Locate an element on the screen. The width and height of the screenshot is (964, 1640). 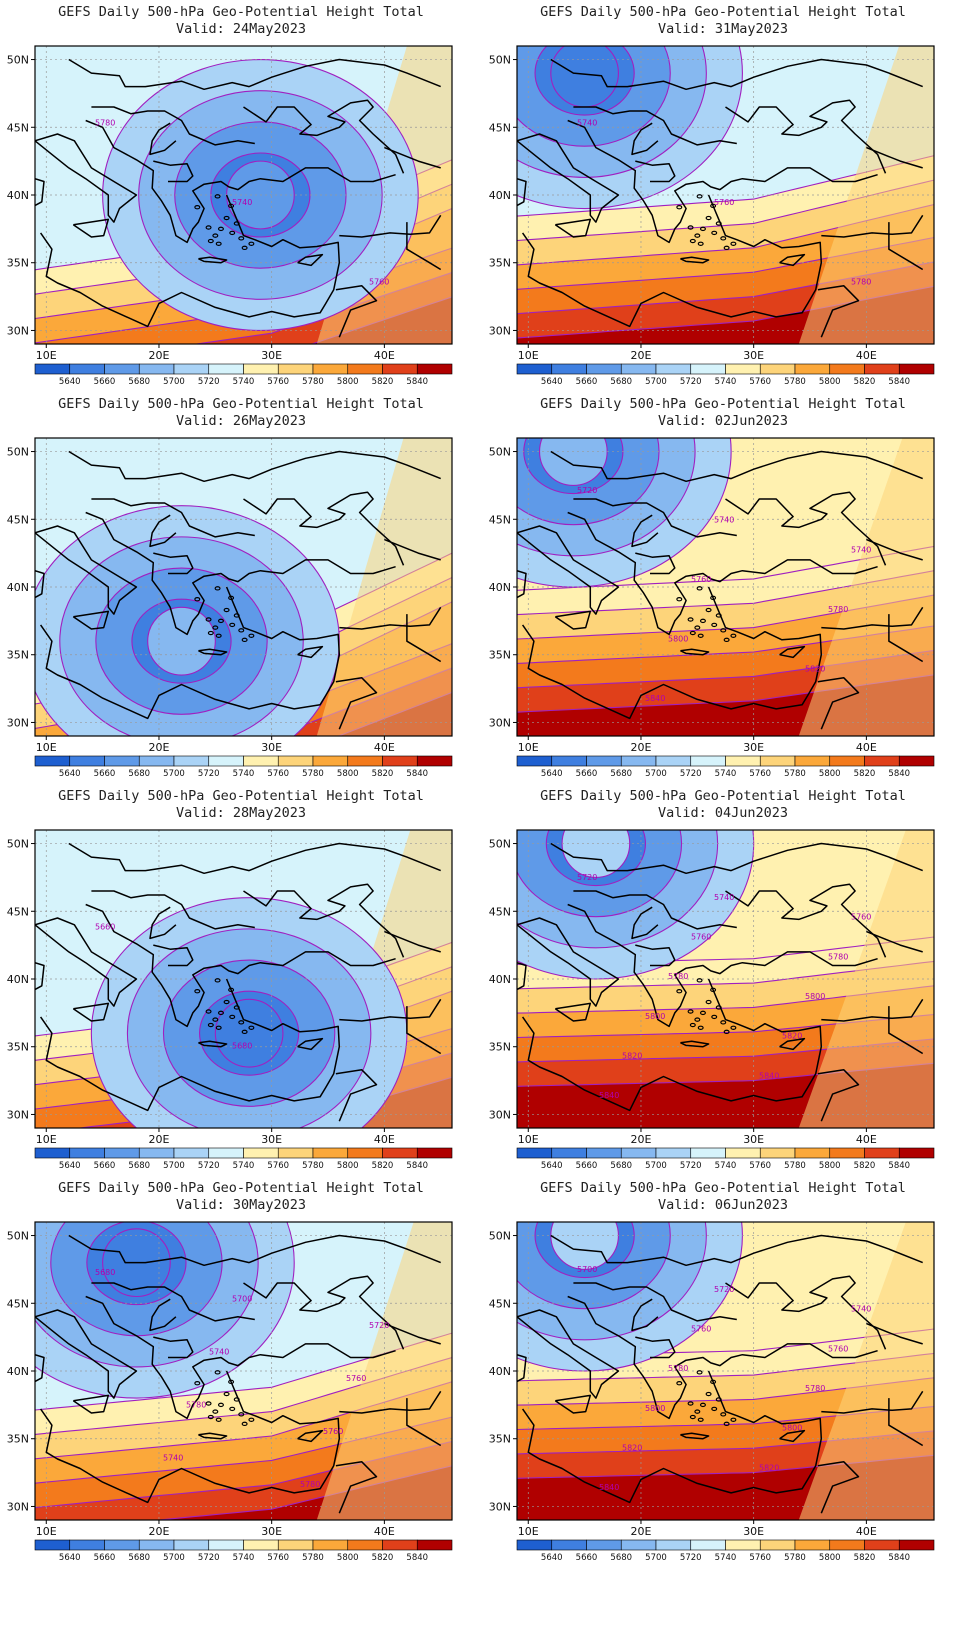
contour-label: 5700 is located at coordinates (242, 1299).